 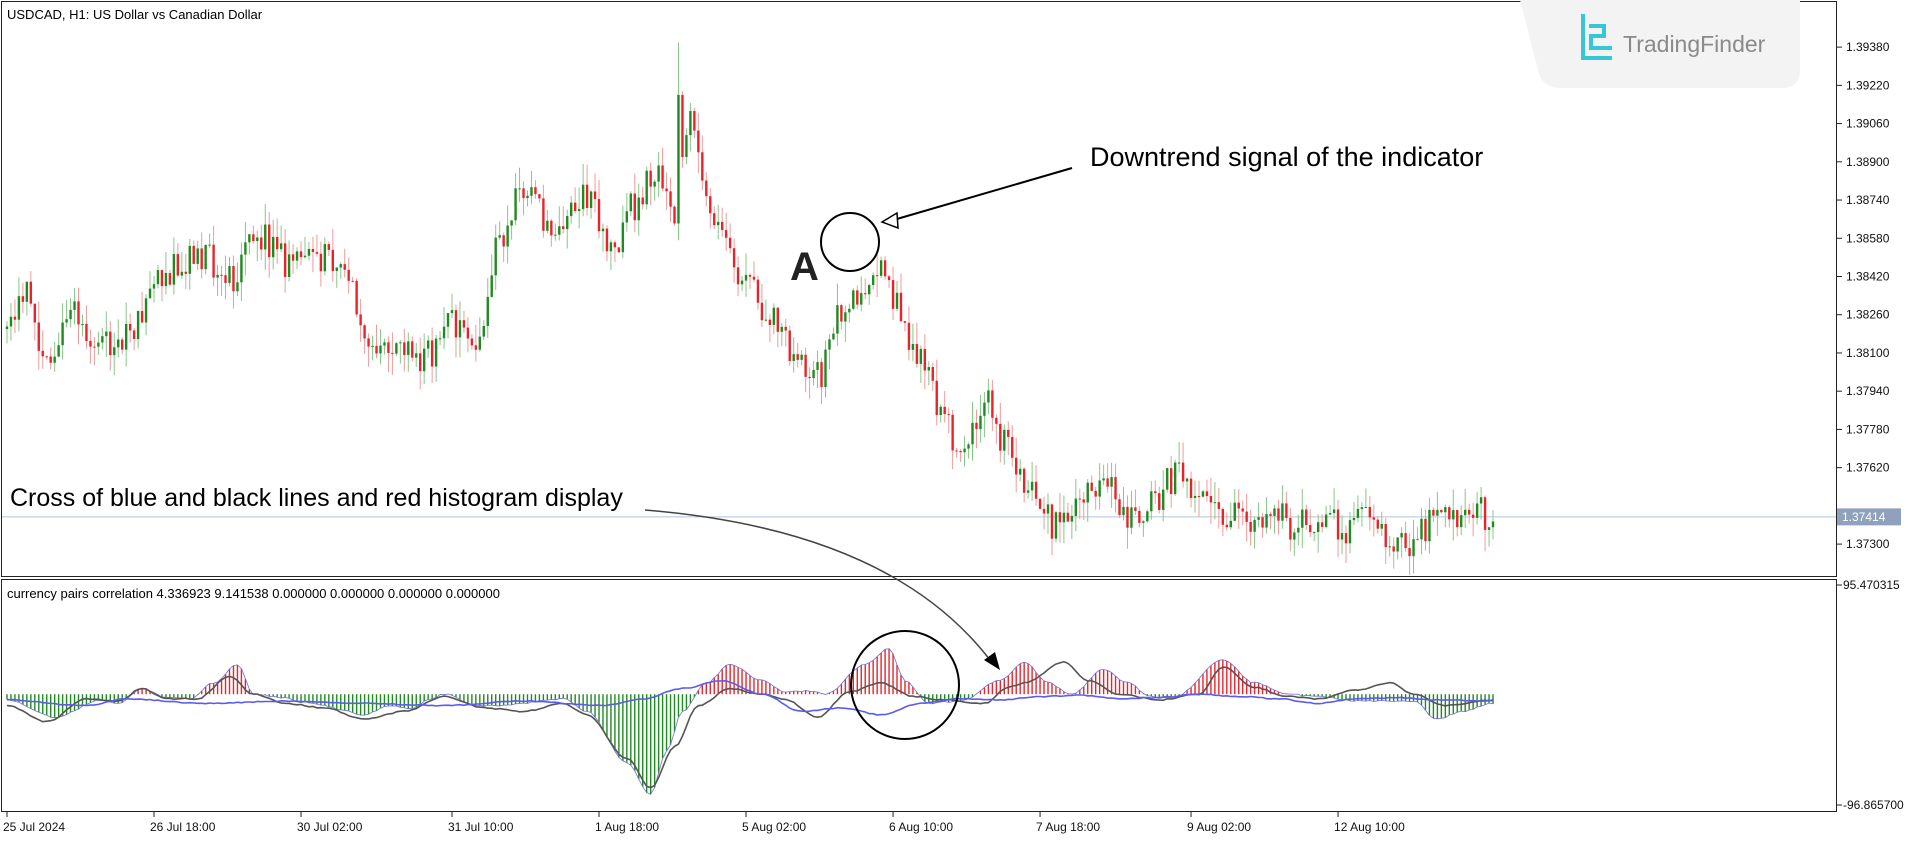 What do you see at coordinates (1870, 695) in the screenshot?
I see `indicator-axis: 95.470315 -96.865700` at bounding box center [1870, 695].